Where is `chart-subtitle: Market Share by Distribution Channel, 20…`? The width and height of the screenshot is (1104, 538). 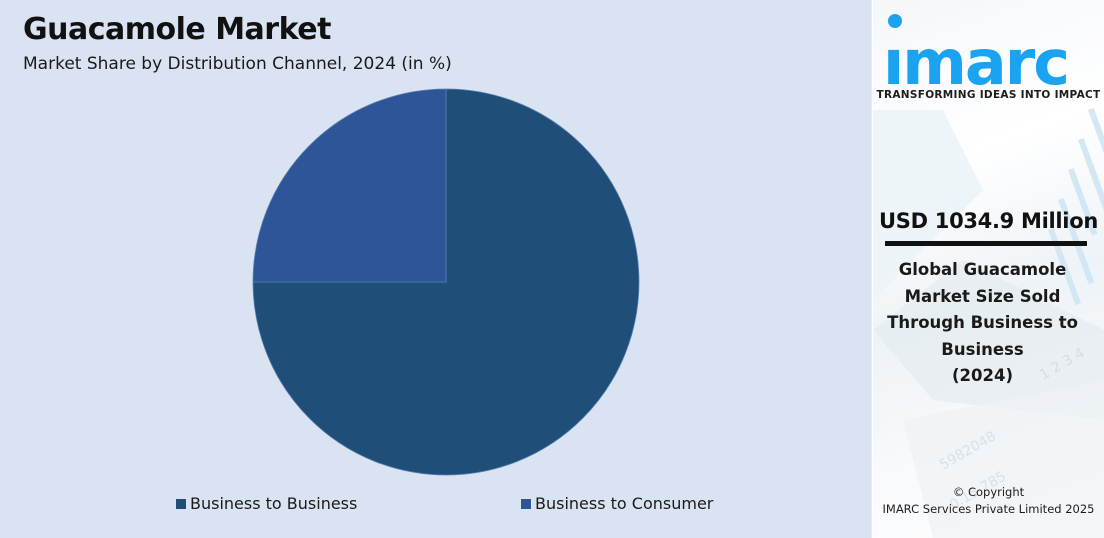 chart-subtitle: Market Share by Distribution Channel, 20… is located at coordinates (237, 64).